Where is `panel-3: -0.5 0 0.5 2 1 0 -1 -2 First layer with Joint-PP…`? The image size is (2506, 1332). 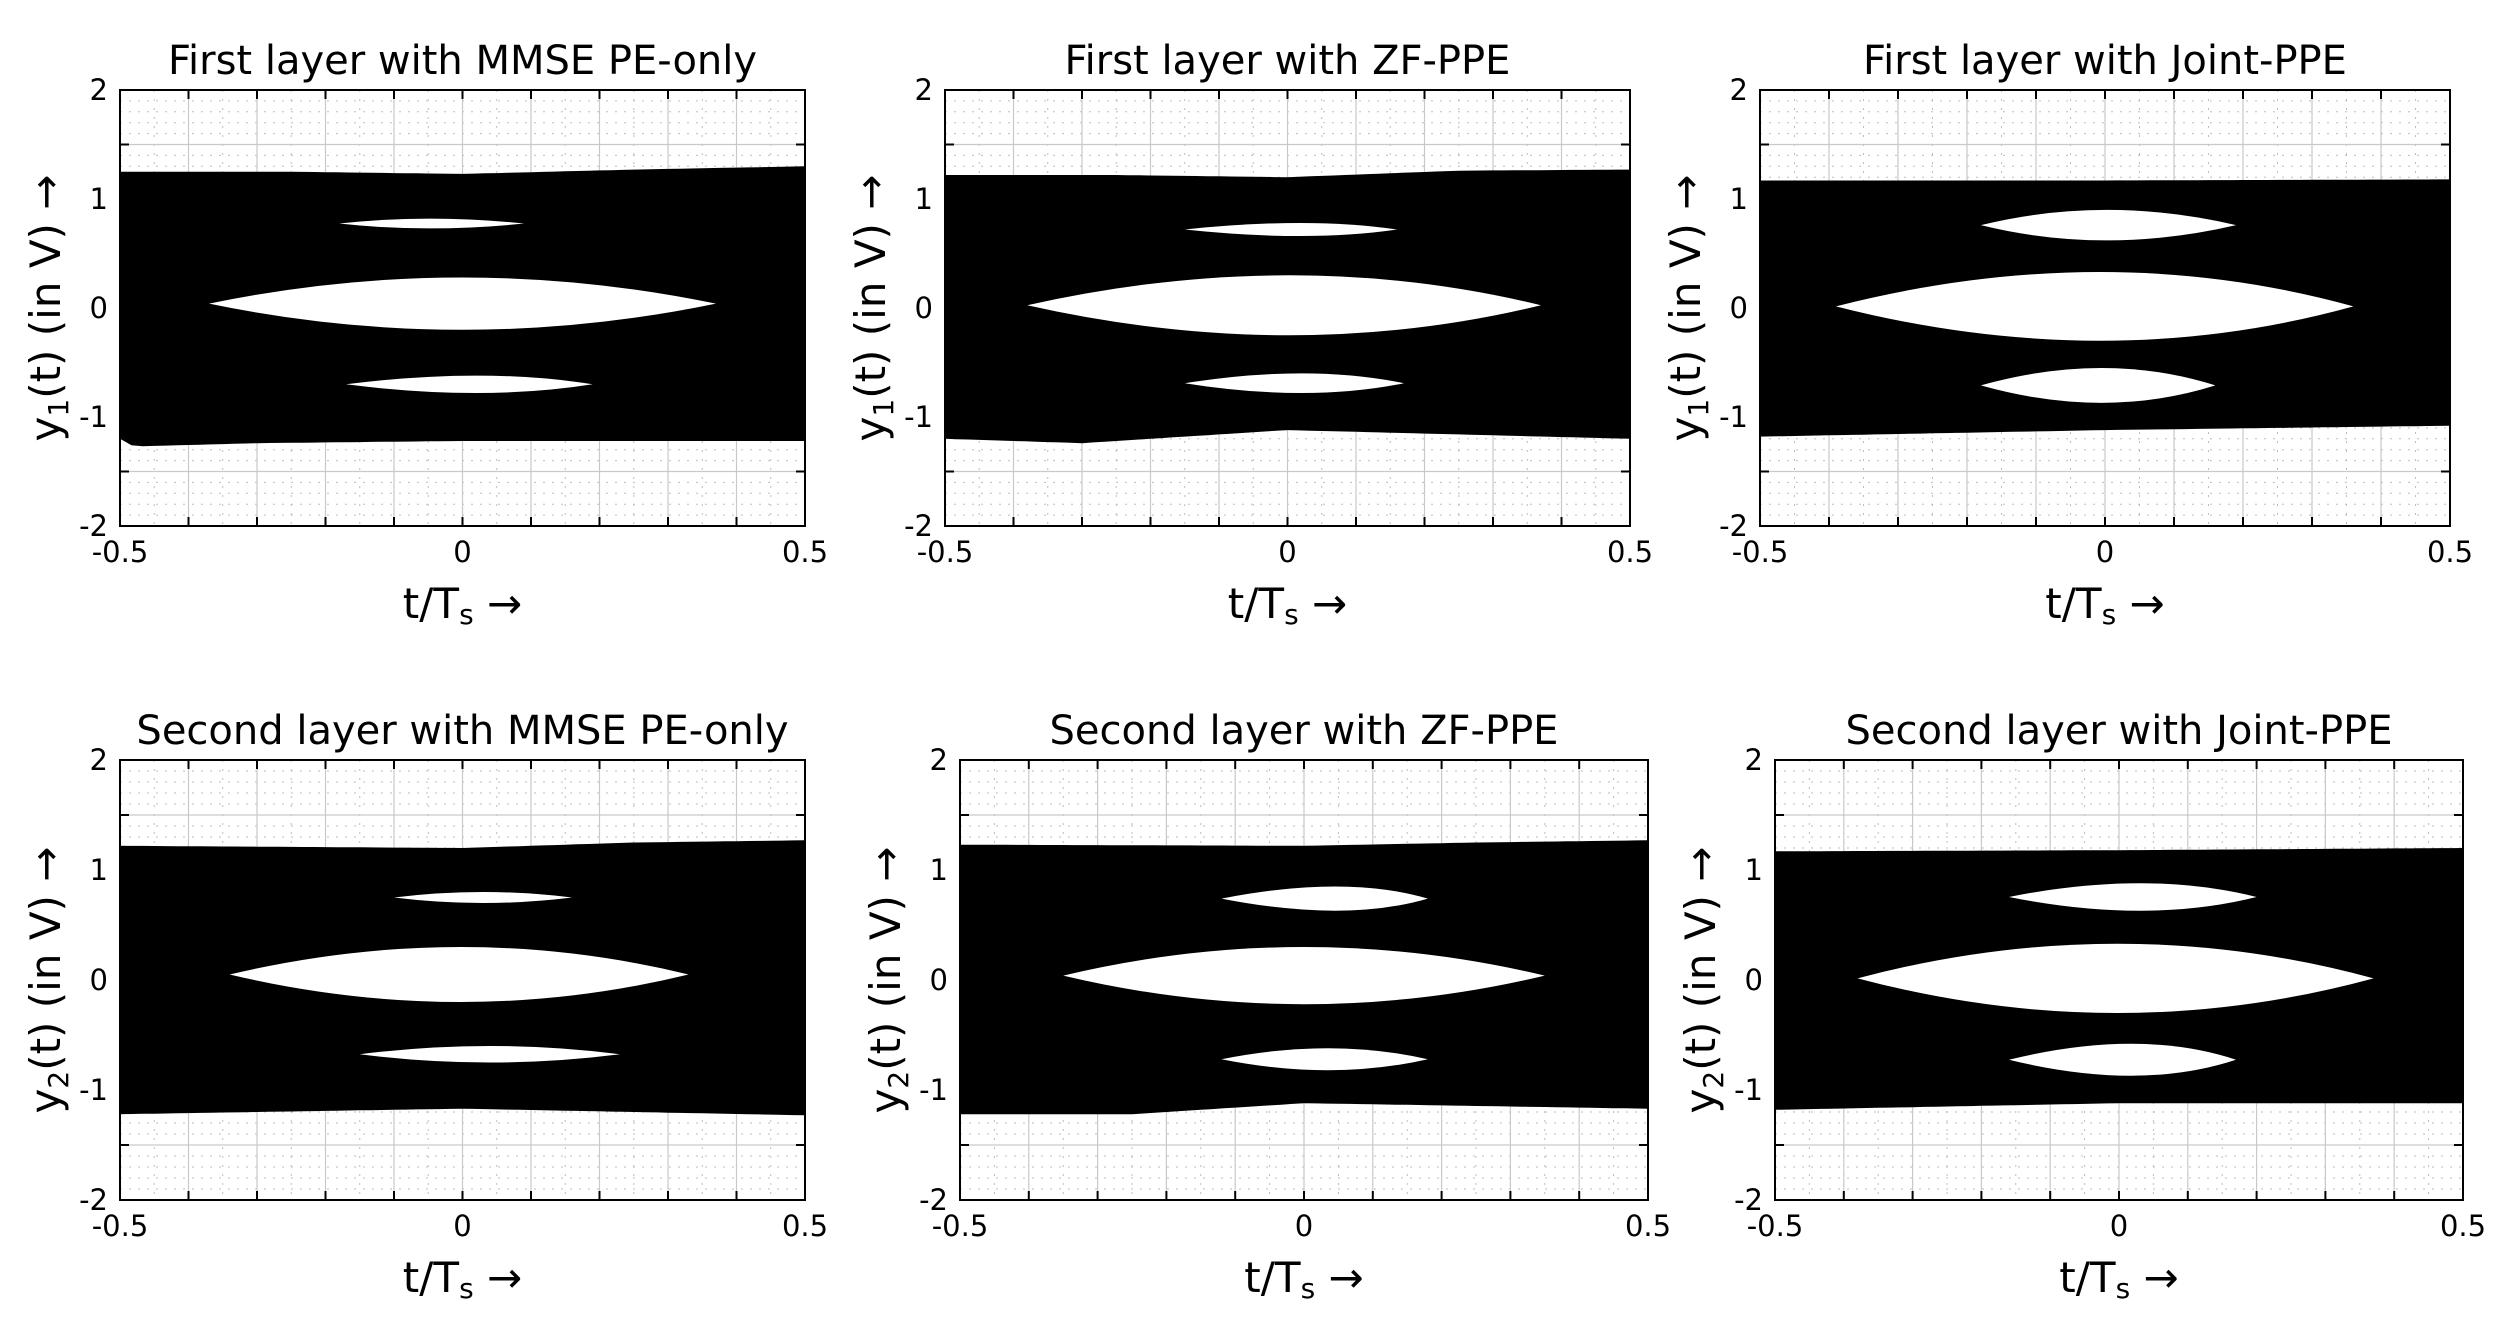
panel-3: -0.5 0 0.5 2 1 0 -1 -2 First layer with Joint-PP… is located at coordinates (2067, 334).